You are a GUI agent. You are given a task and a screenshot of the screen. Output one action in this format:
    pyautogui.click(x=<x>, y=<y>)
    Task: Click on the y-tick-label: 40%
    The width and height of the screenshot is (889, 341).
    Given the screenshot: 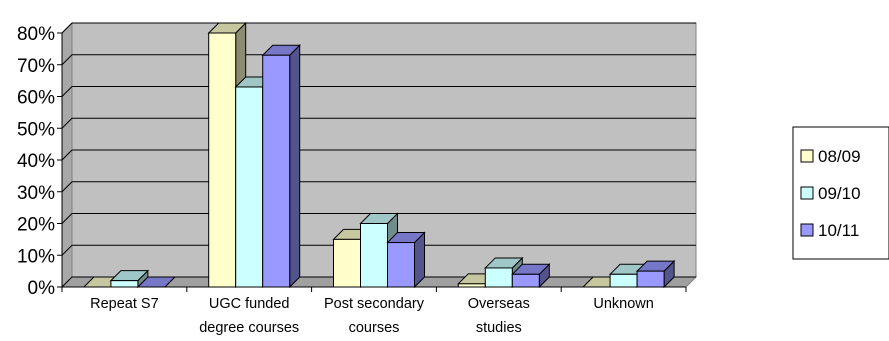 What is the action you would take?
    pyautogui.click(x=36, y=161)
    